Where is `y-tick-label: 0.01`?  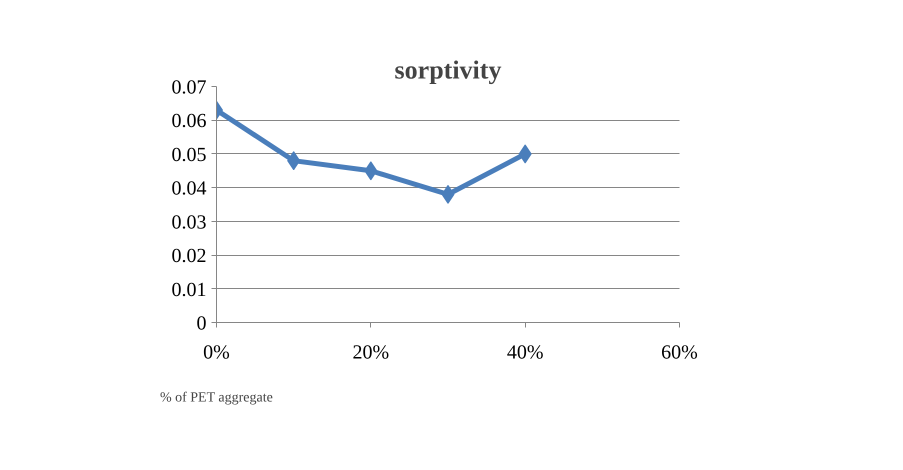
y-tick-label: 0.01 is located at coordinates (189, 289).